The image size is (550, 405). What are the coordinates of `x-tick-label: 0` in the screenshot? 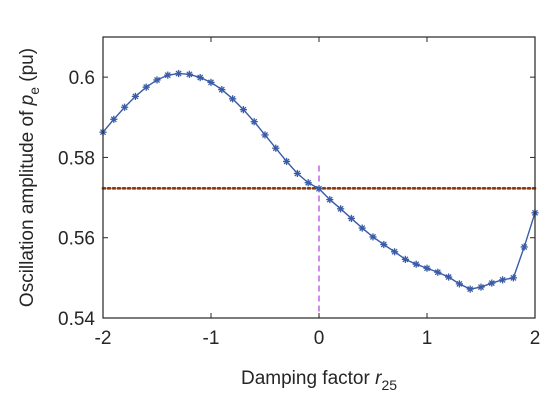 It's located at (319, 338).